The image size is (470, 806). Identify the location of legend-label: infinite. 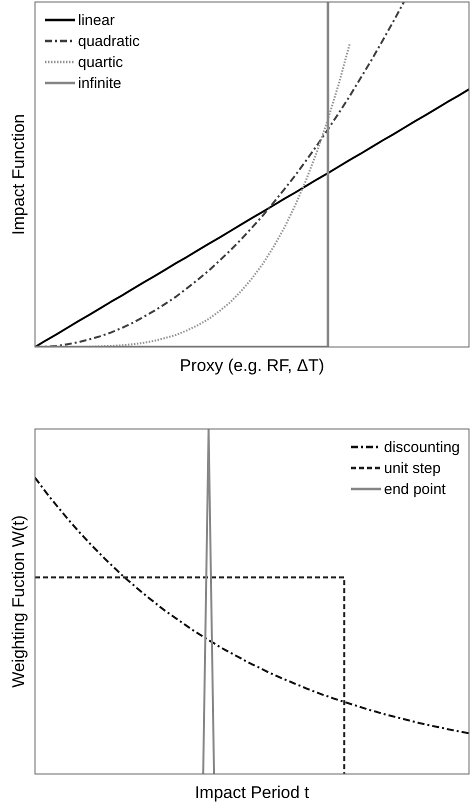
(100, 83).